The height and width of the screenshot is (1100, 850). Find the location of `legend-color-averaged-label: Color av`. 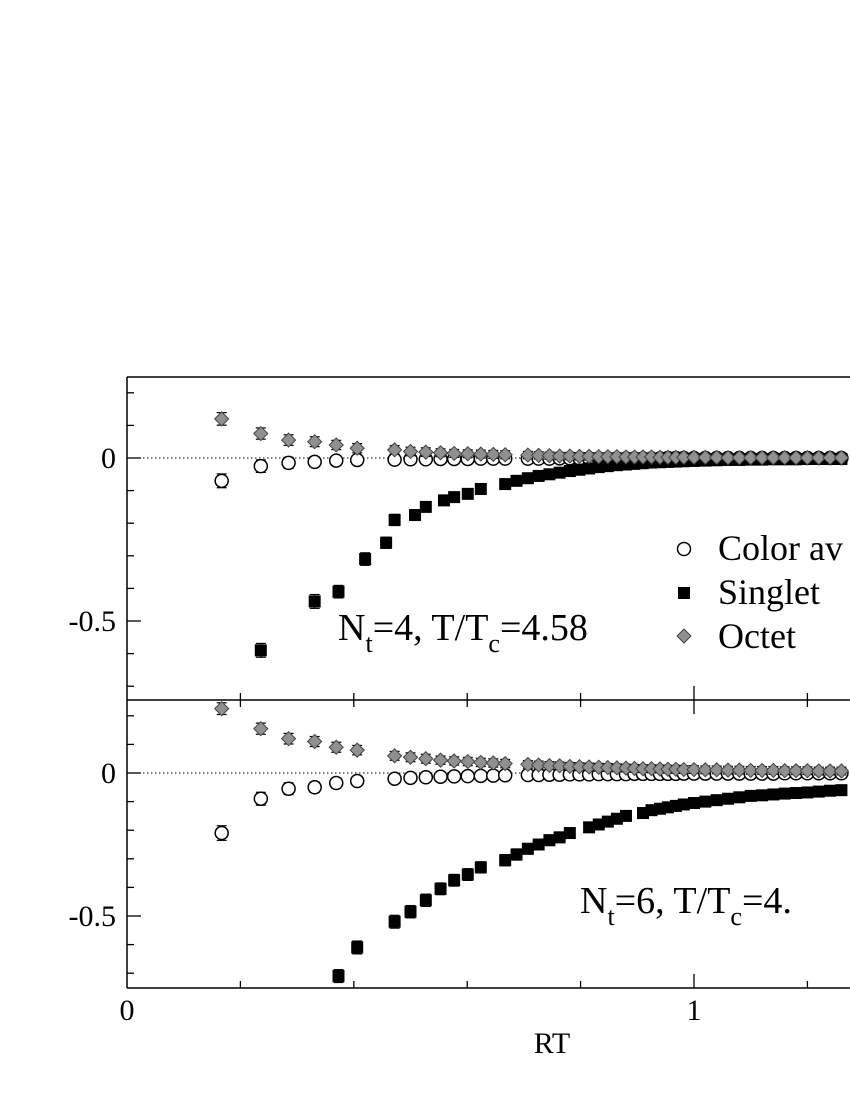

legend-color-averaged-label: Color av is located at coordinates (780, 548).